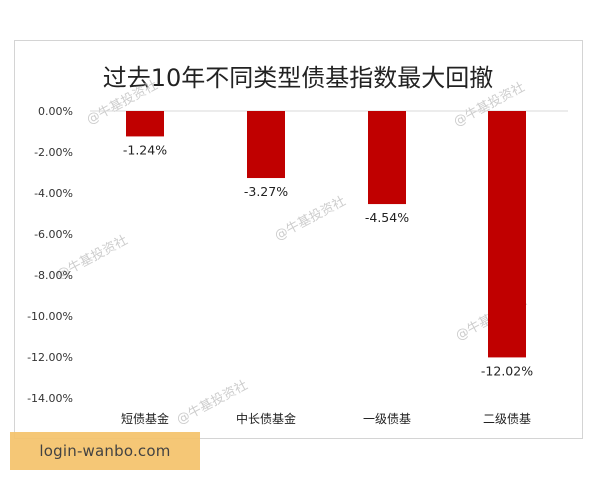 This screenshot has height=480, width=600. Describe the element at coordinates (310, 218) in the screenshot. I see `watermark-text: @牛基投资社` at that location.